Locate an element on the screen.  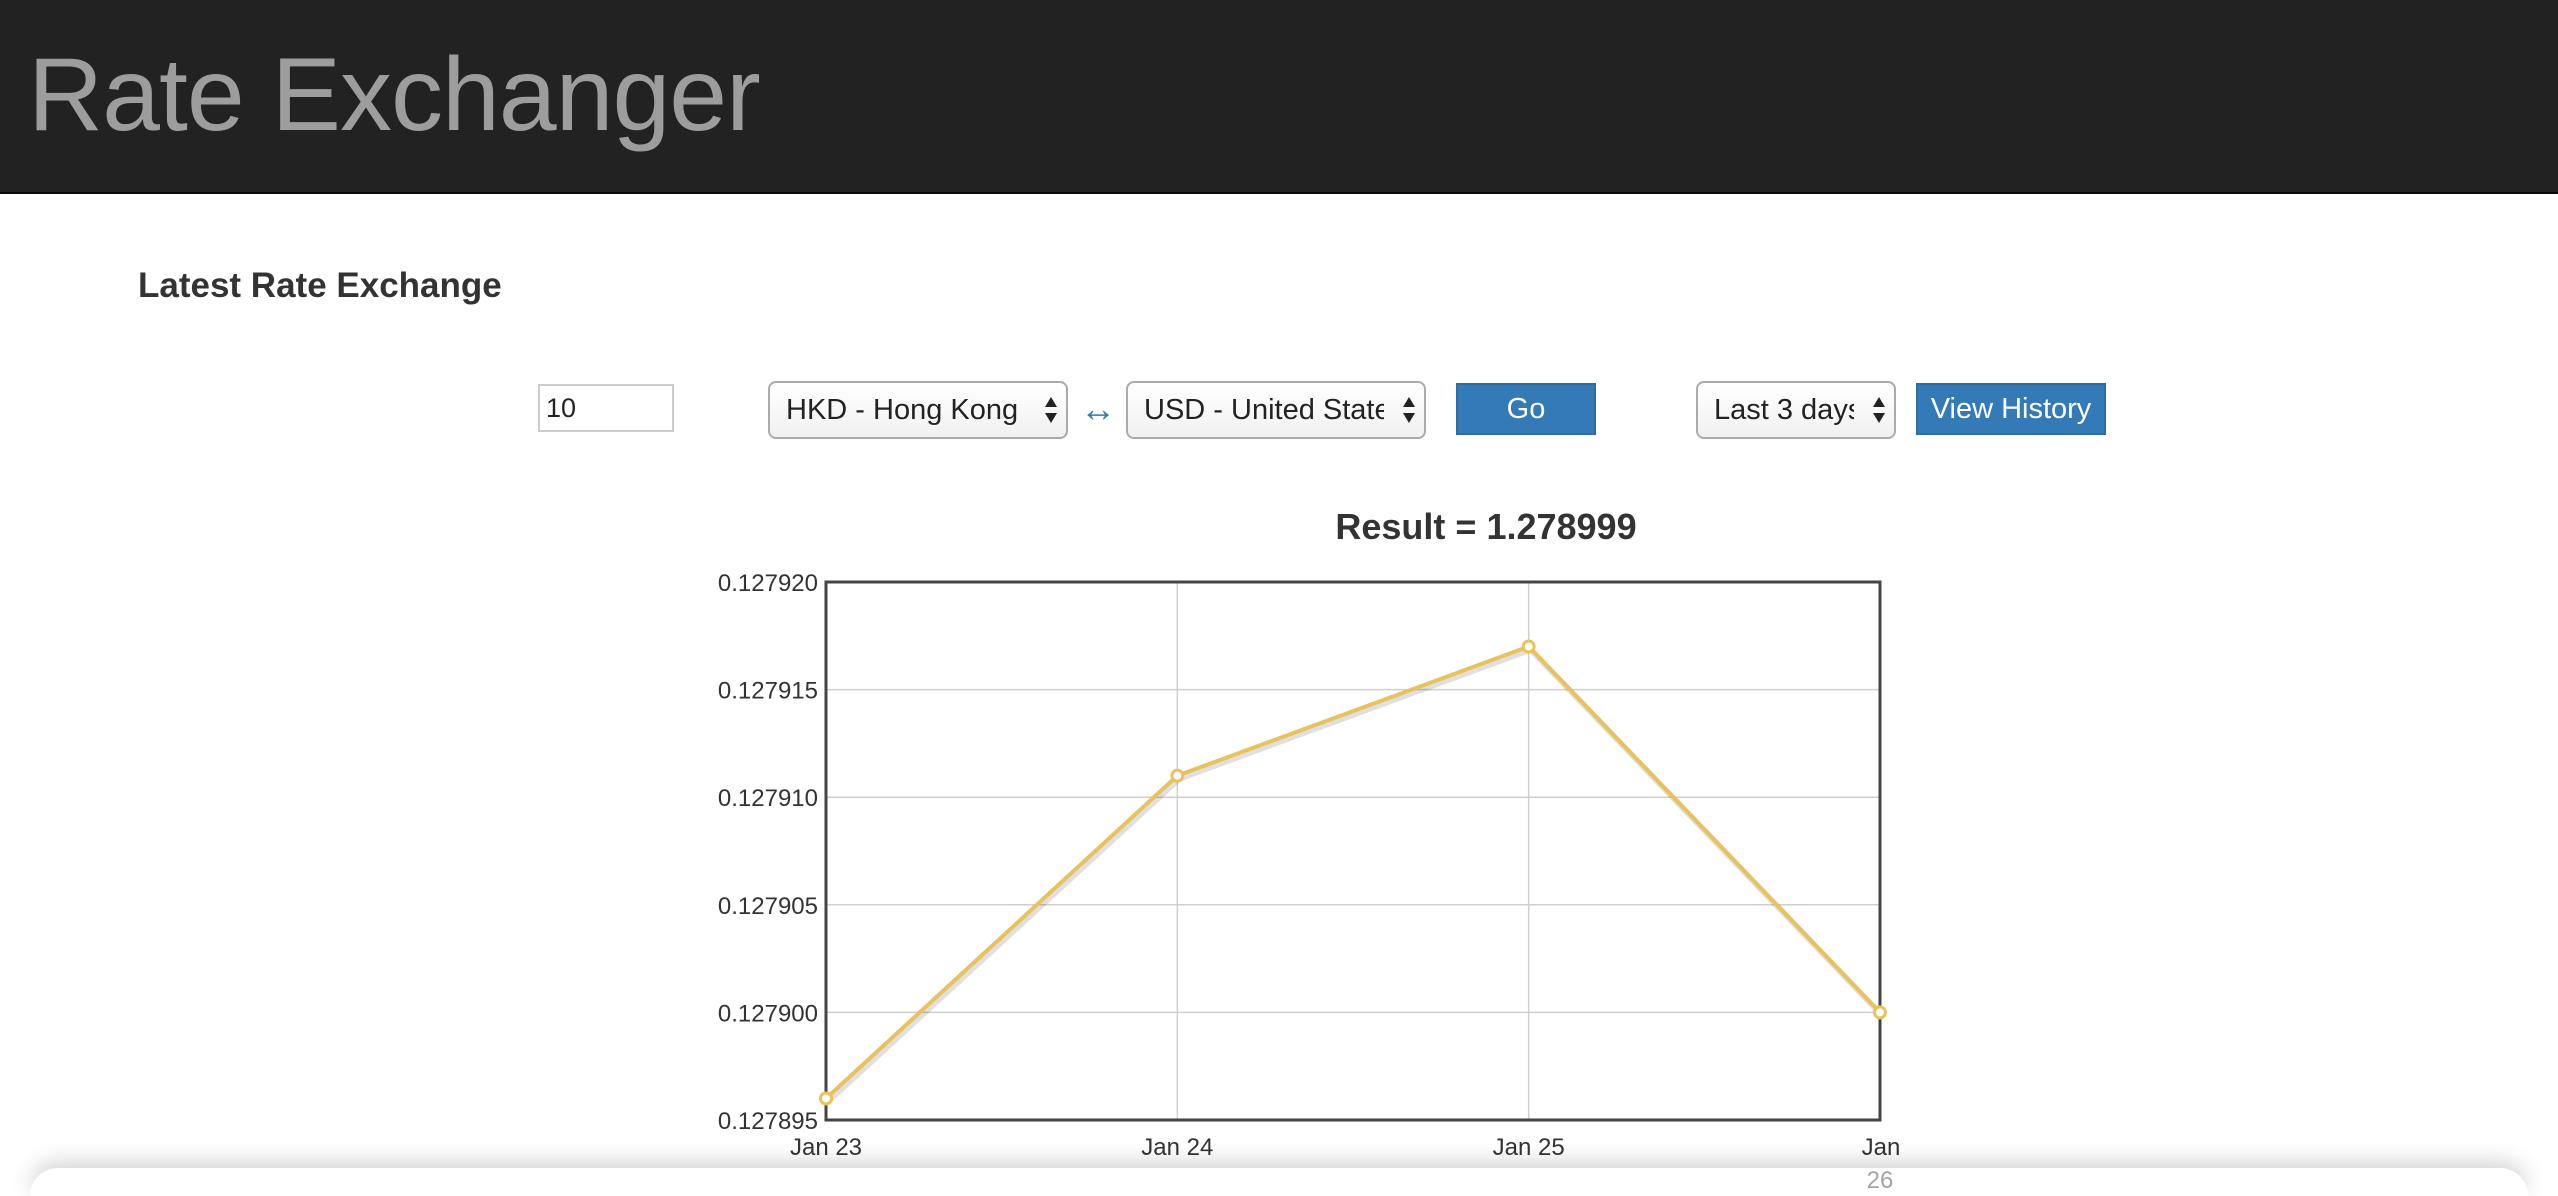
to-currency-value: USD - United States Dollar is located at coordinates (1264, 410).